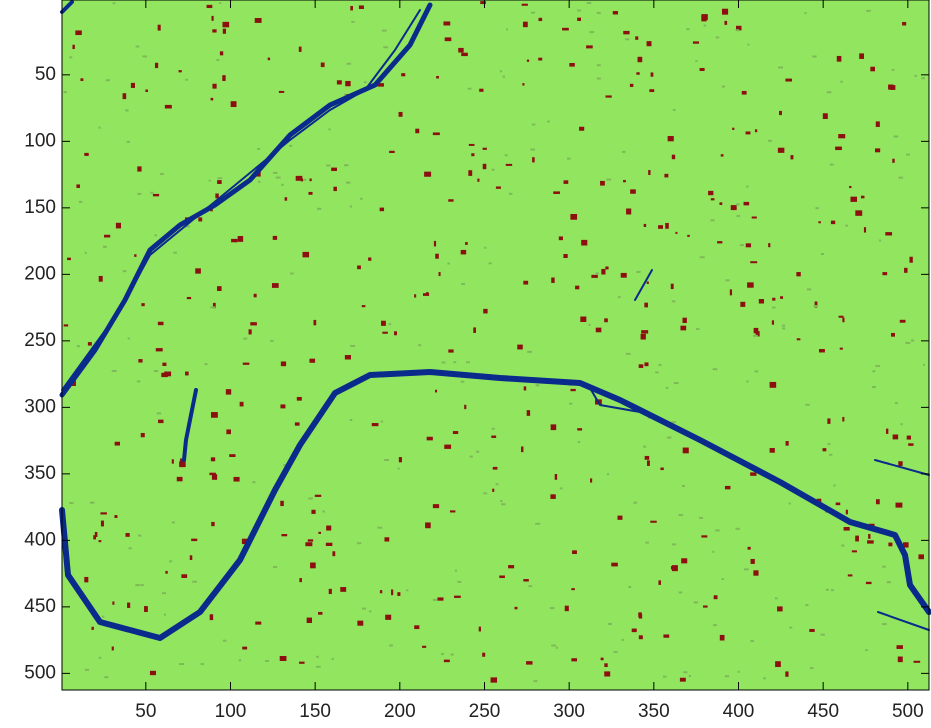 This screenshot has height=728, width=931. What do you see at coordinates (40, 140) in the screenshot?
I see `y-tick-label: 100` at bounding box center [40, 140].